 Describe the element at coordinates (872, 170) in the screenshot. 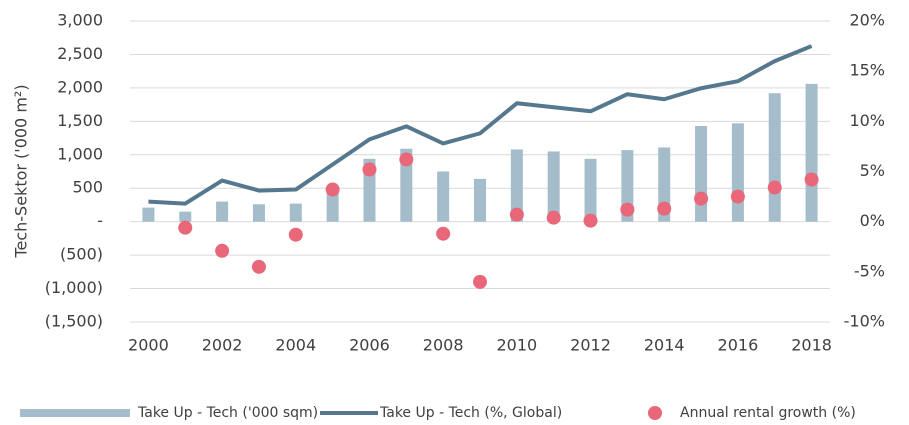

I see `y2-tick-label: 5%` at that location.